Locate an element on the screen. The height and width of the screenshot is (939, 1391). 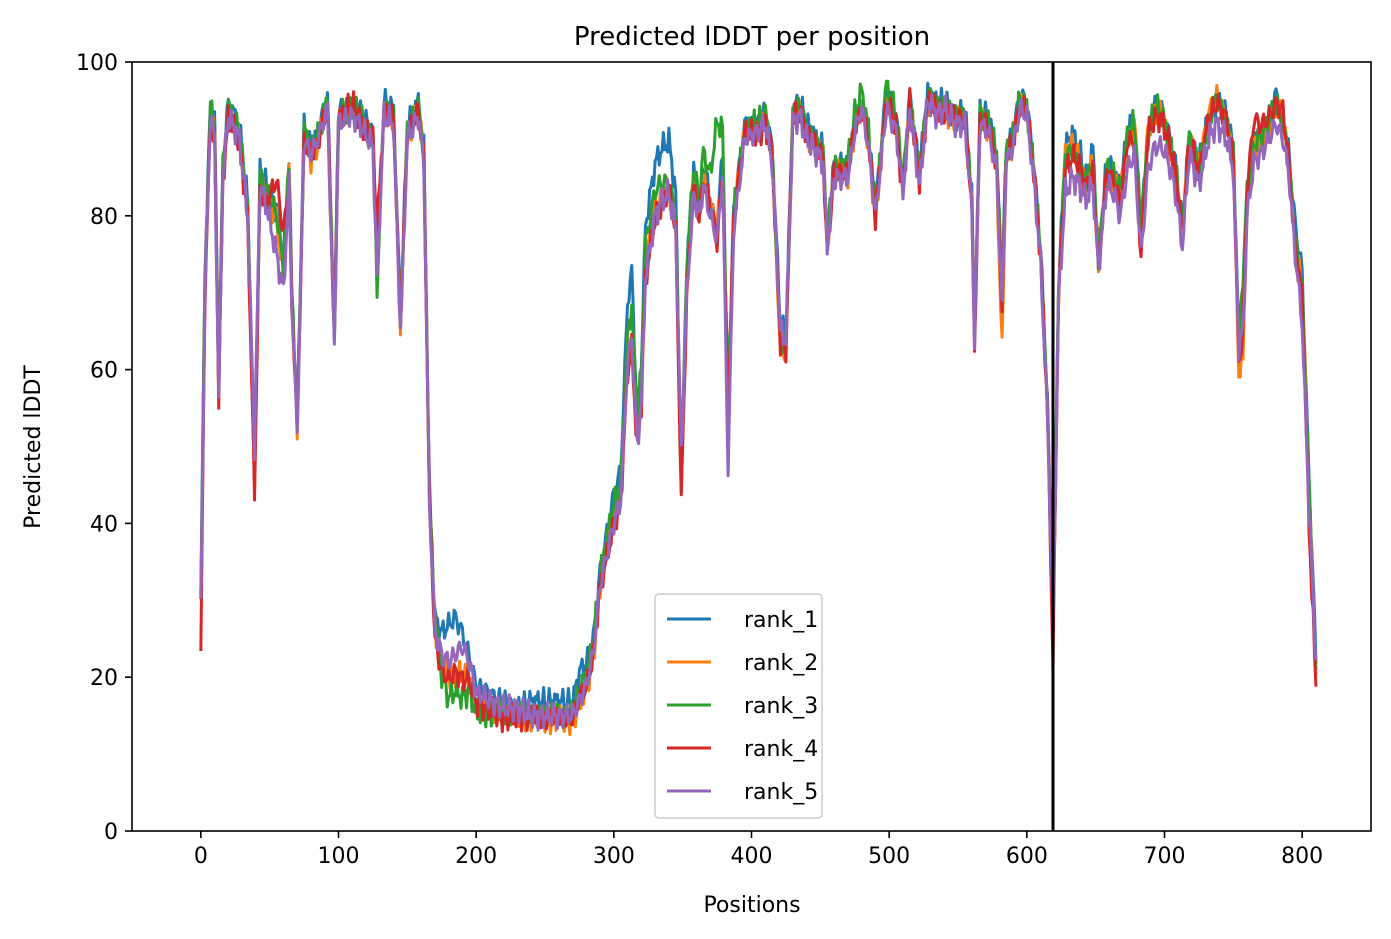
legend-label: rank_4 is located at coordinates (781, 749).